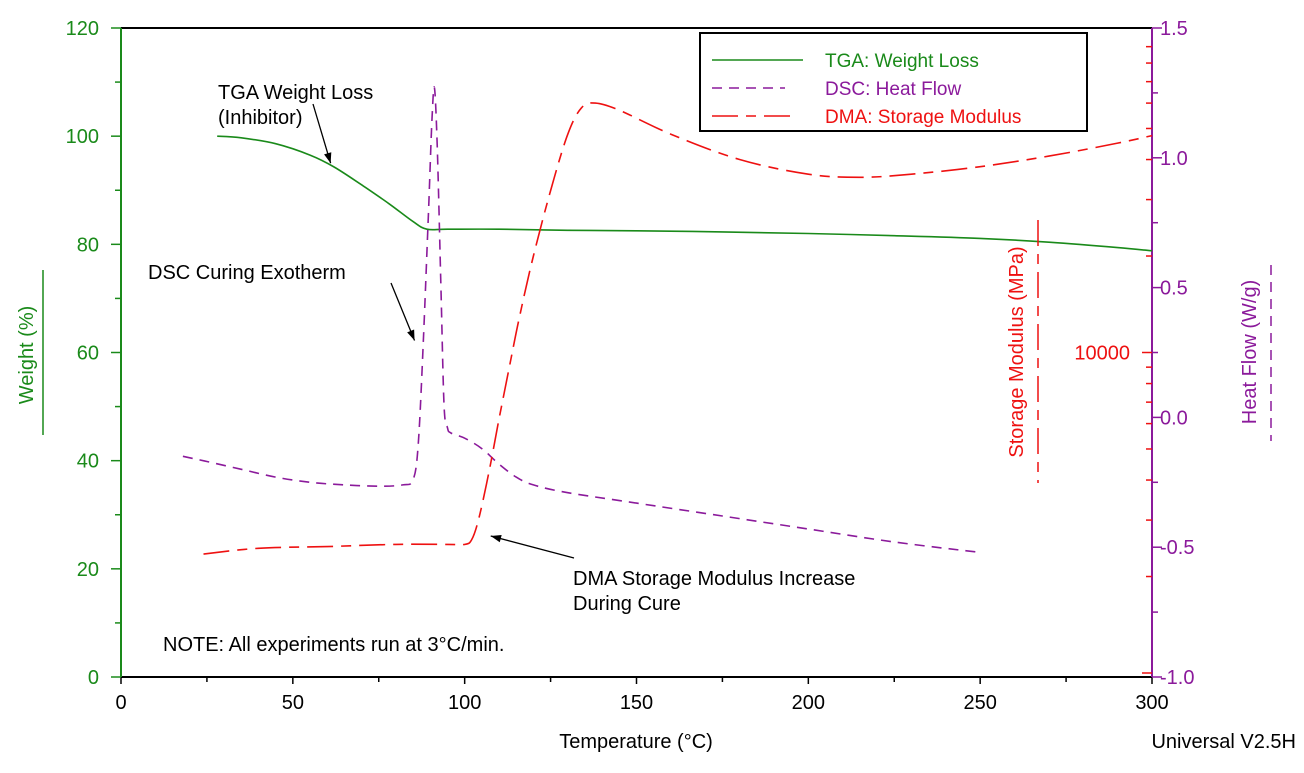 This screenshot has width=1304, height=773. I want to click on modulus-tick-label: 10000, so click(1102, 354).